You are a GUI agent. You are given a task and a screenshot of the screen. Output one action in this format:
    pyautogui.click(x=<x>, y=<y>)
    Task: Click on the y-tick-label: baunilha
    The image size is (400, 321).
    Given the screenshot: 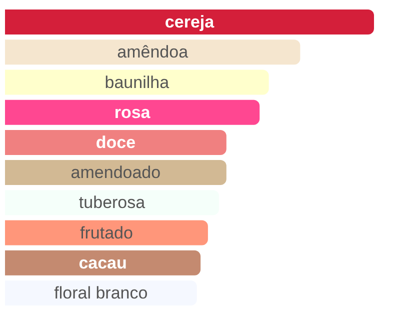 What is the action you would take?
    pyautogui.click(x=137, y=82)
    